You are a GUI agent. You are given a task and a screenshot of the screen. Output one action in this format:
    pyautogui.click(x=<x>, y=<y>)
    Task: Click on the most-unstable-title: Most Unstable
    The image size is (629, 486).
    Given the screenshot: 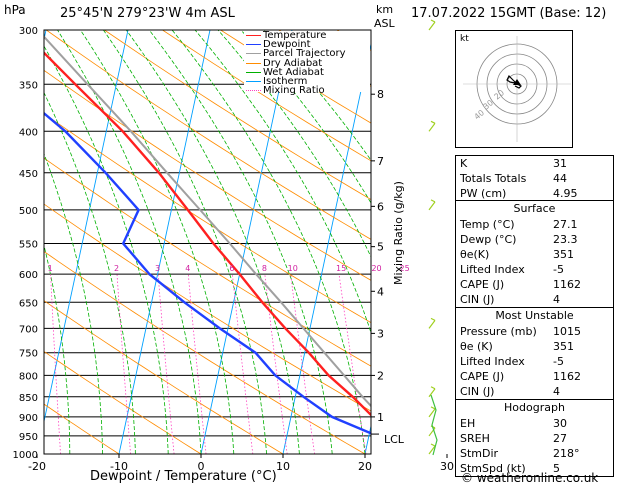 What is the action you would take?
    pyautogui.click(x=534, y=315)
    